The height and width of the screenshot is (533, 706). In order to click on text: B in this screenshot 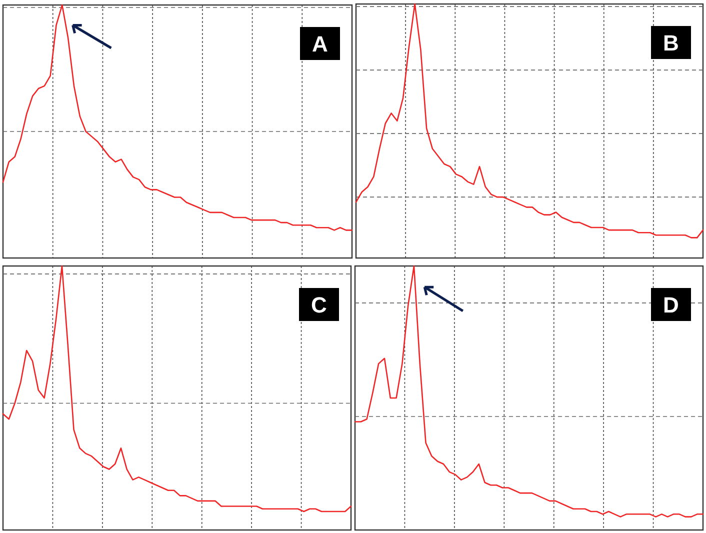, I will do `click(671, 43)`.